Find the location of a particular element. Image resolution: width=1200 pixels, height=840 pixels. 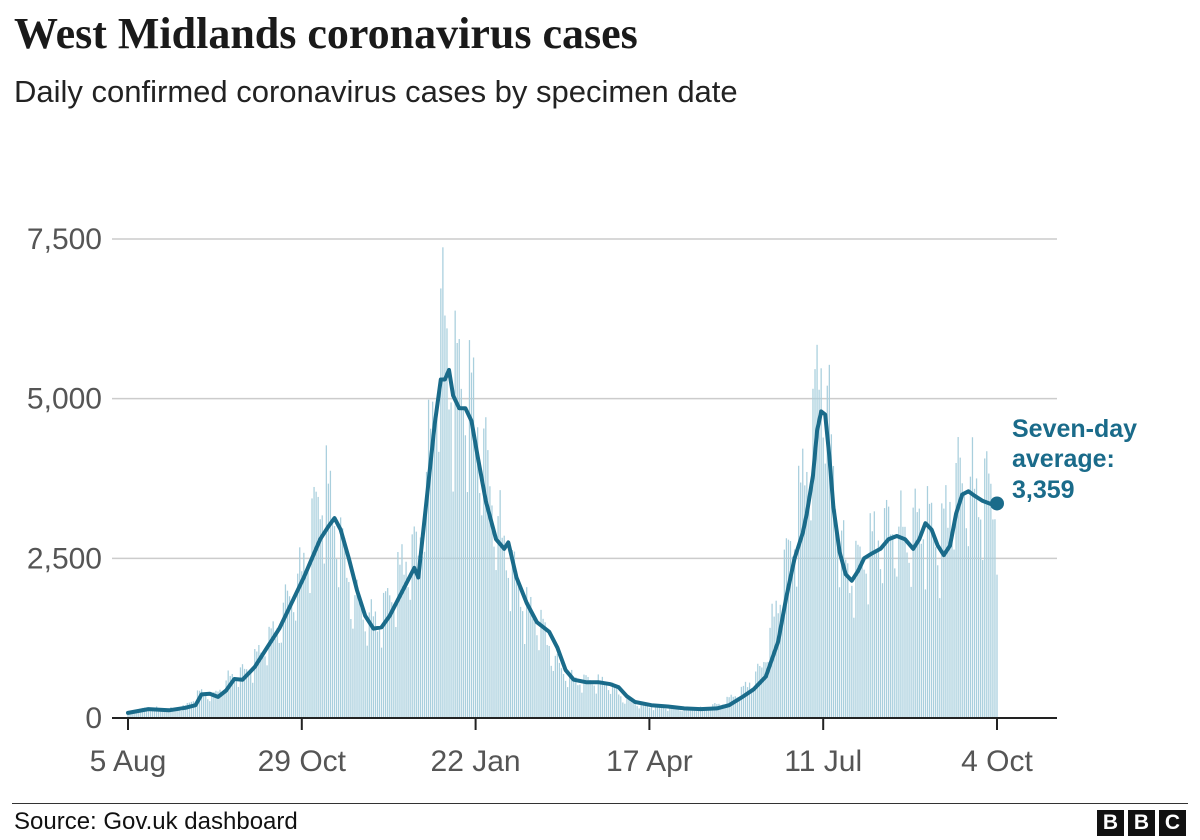

y-tick-labels: 0 2,500 5,000 7,500 is located at coordinates (64, 479).